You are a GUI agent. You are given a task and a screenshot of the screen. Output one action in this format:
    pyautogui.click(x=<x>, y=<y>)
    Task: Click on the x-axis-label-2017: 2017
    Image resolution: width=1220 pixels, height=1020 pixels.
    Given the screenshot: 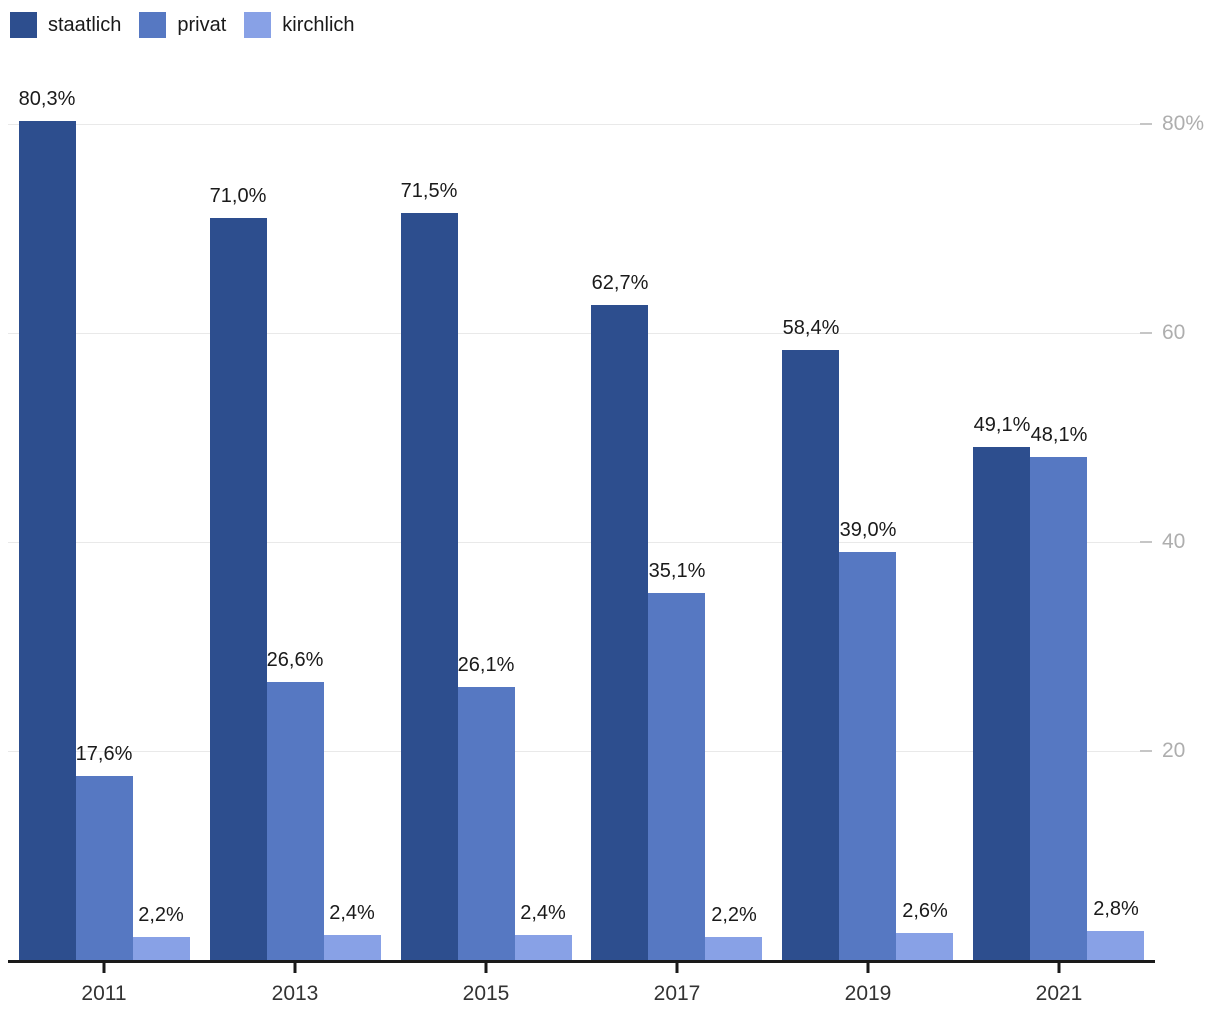 What is the action you would take?
    pyautogui.click(x=677, y=993)
    